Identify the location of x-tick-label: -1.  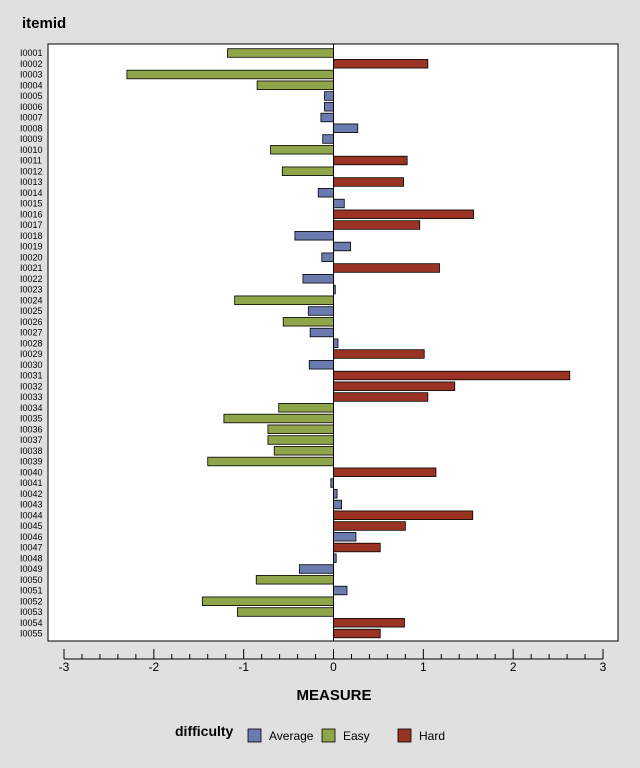
(243, 667).